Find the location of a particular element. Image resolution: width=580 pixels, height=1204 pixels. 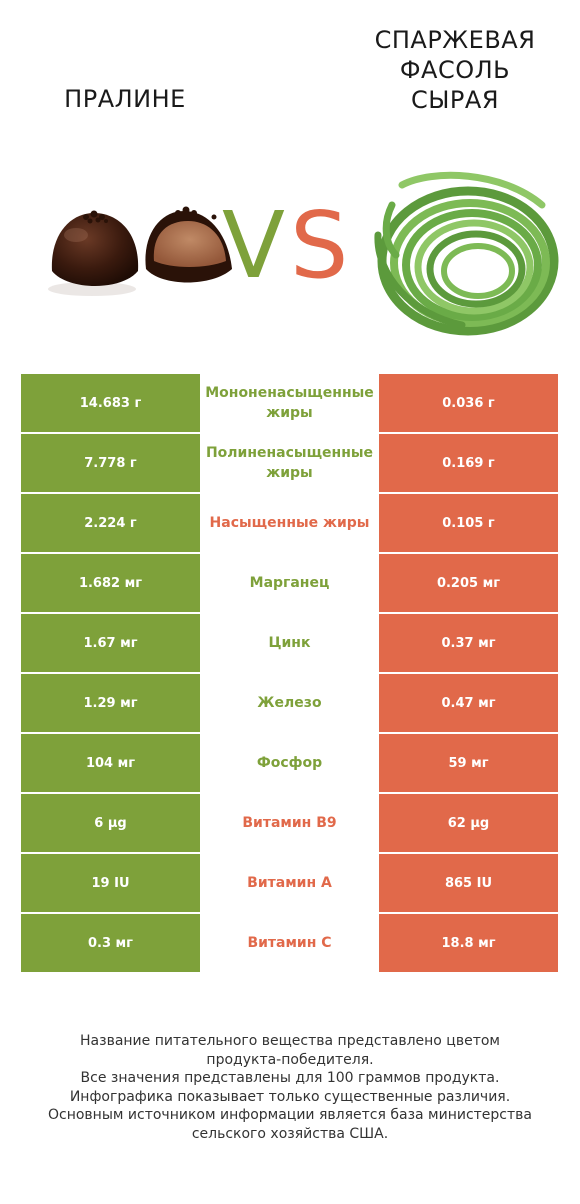

left-value-cell: 0.3 мг is located at coordinates (110, 943).